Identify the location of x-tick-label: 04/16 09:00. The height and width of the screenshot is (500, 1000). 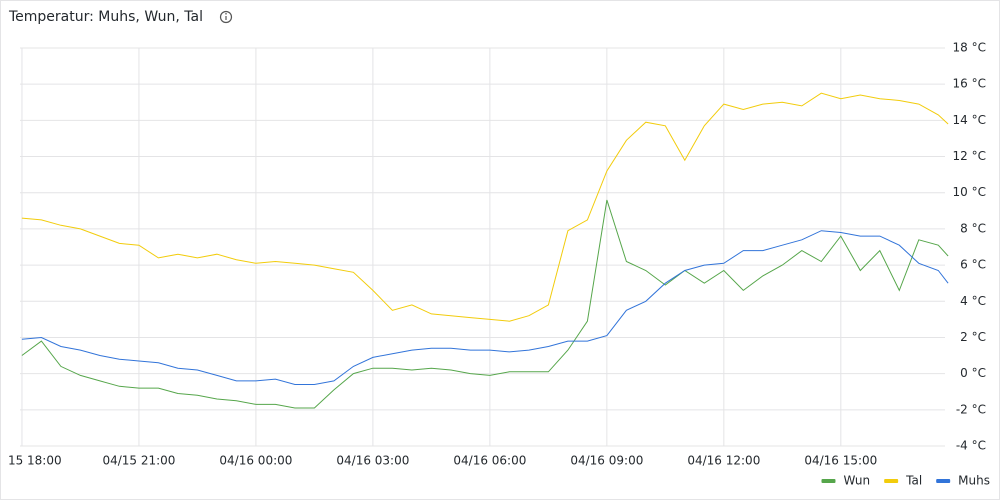
(606, 461).